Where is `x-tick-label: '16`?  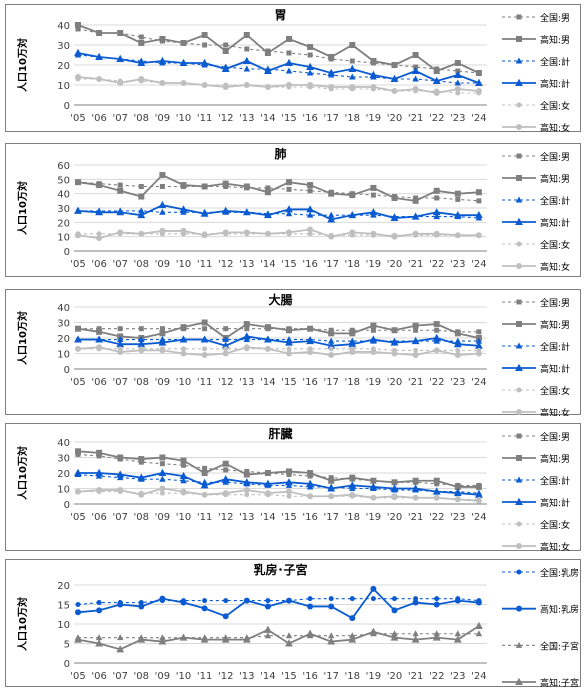
x-tick-label: '16 is located at coordinates (309, 382).